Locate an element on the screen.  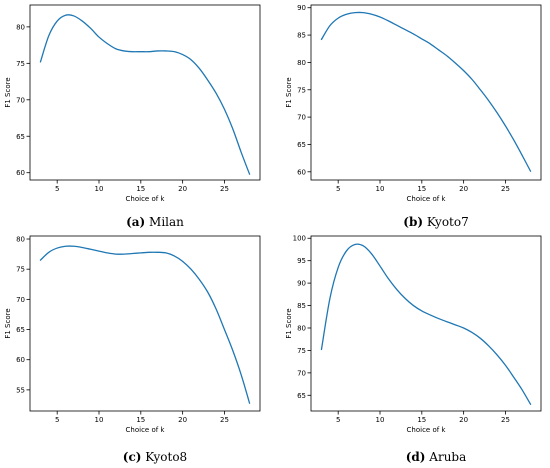
caption-letter: (c) is located at coordinates (132, 457).